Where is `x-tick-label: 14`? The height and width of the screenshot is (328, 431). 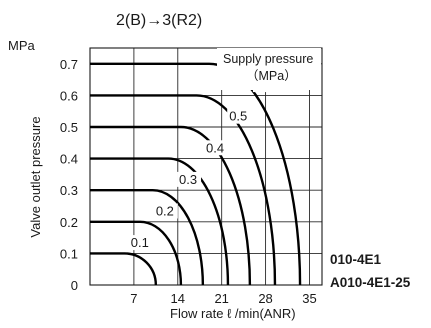
x-tick-label: 14 is located at coordinates (178, 298).